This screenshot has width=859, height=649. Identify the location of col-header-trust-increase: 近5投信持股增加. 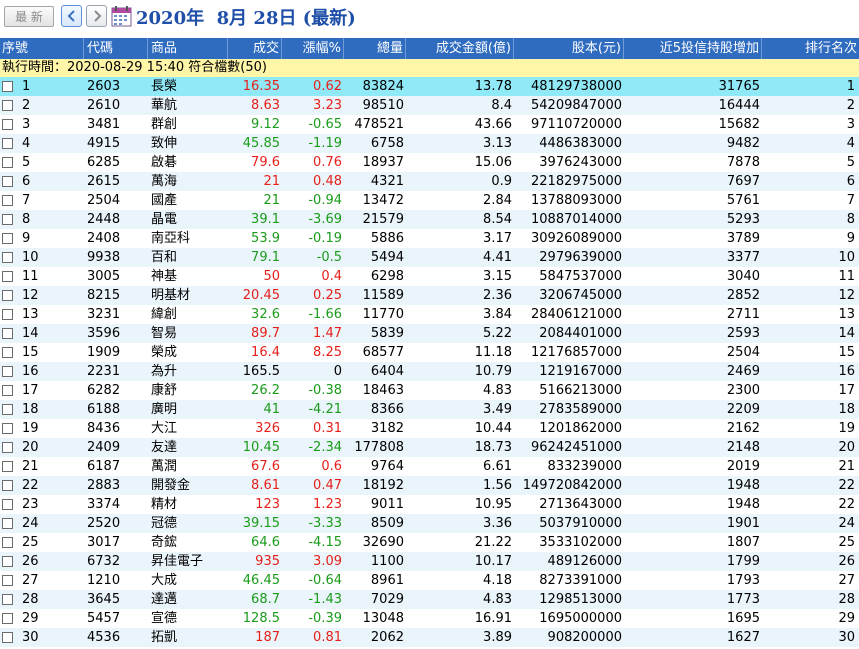
(693, 48).